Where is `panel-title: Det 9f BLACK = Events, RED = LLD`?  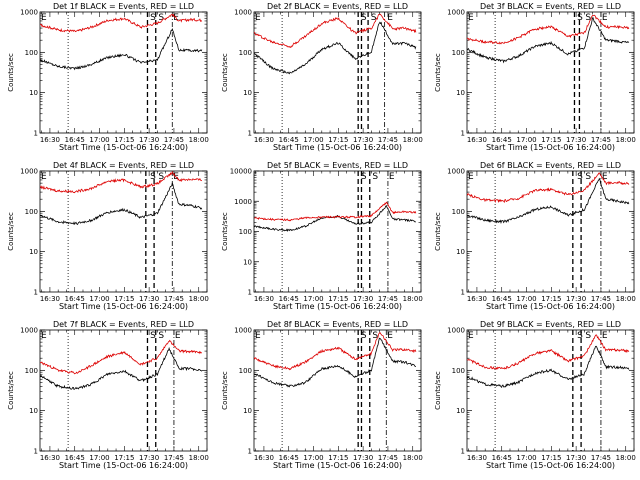
panel-title: Det 9f BLACK = Events, RED = LLD is located at coordinates (550, 324).